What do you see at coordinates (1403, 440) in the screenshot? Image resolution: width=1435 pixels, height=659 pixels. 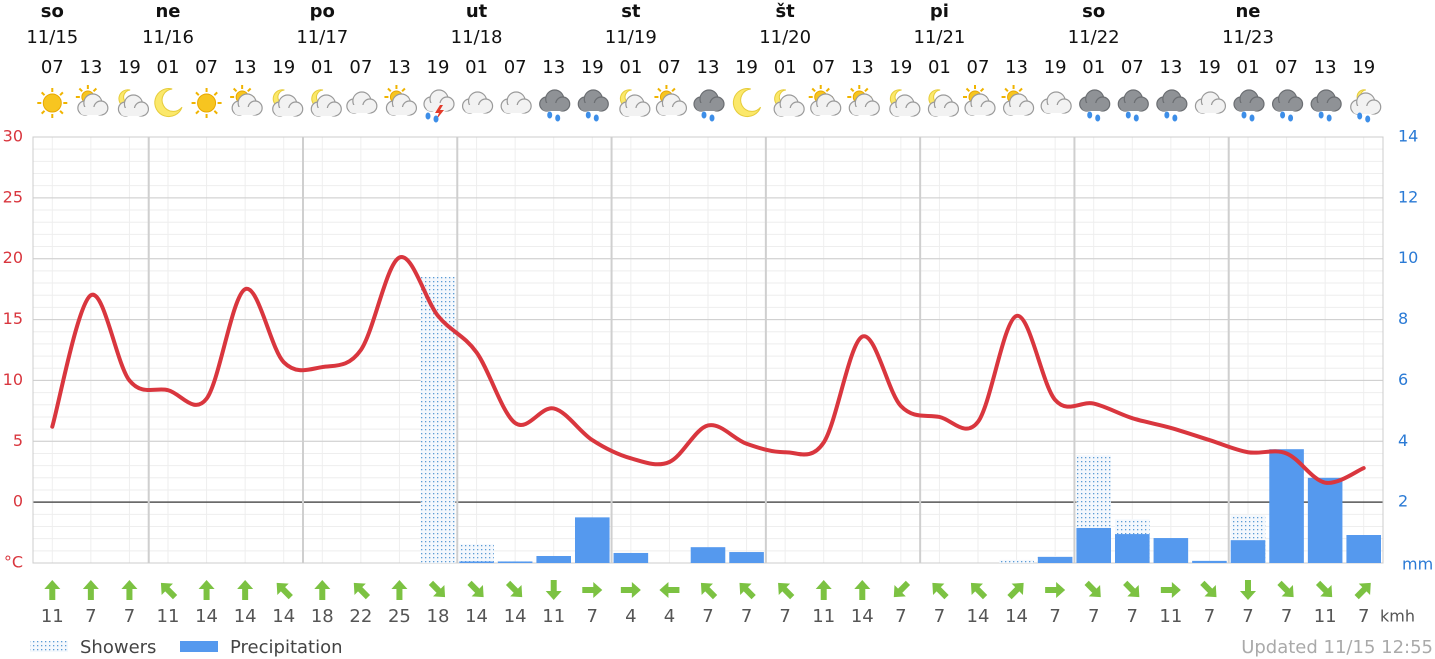 I see `y2-tick-label: 4` at bounding box center [1403, 440].